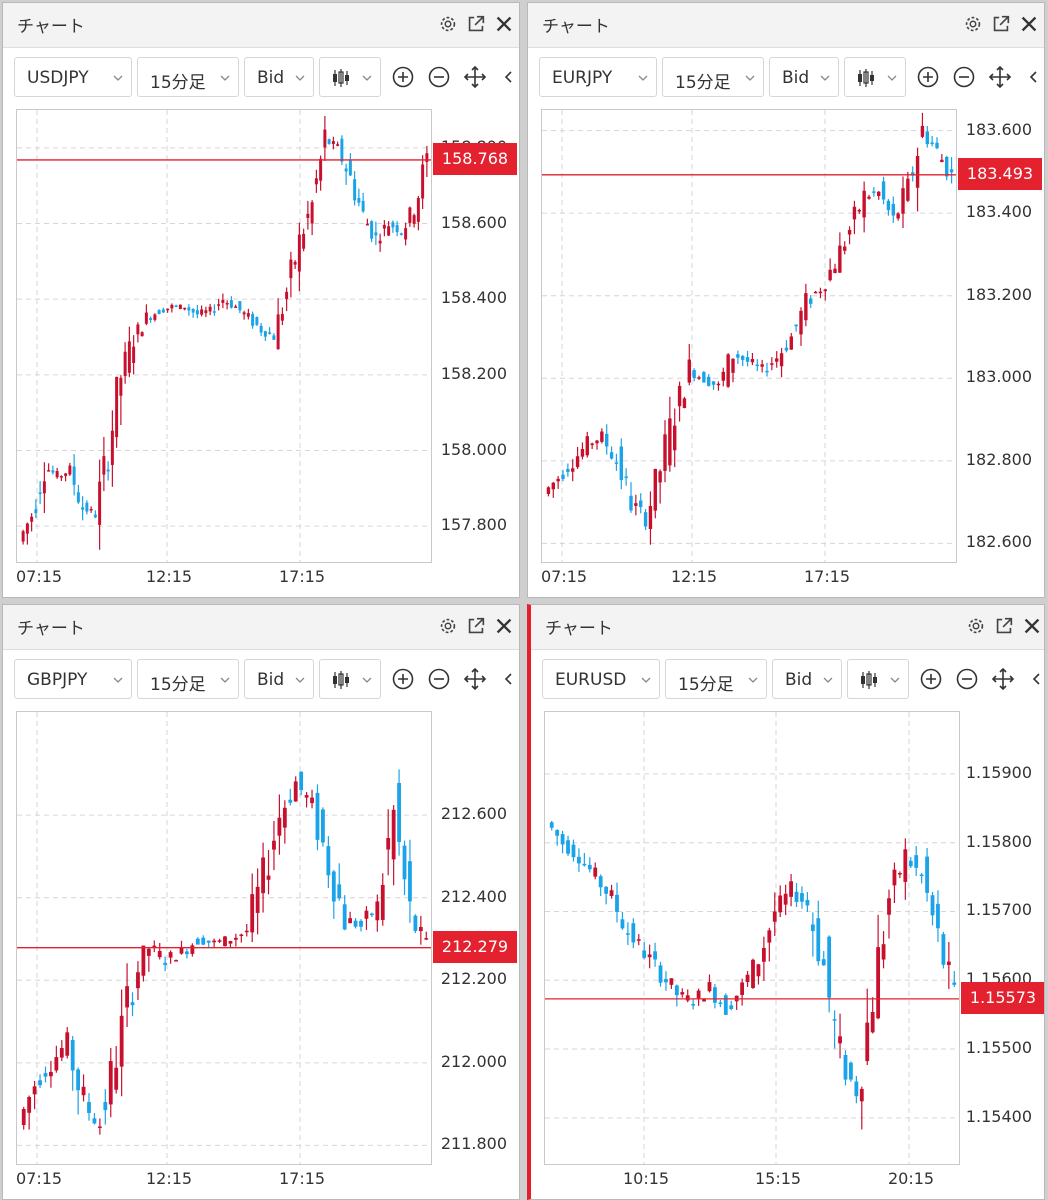  Describe the element at coordinates (576, 27) in the screenshot. I see `window-title: チャート` at that location.